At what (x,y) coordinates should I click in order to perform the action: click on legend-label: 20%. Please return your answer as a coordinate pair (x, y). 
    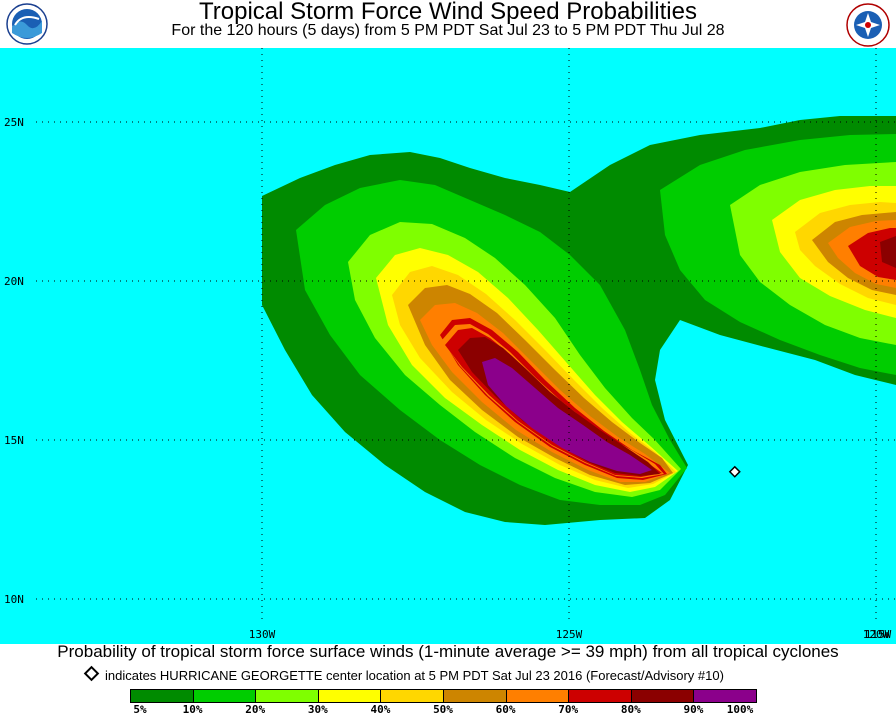
    Looking at the image, I should click on (255, 709).